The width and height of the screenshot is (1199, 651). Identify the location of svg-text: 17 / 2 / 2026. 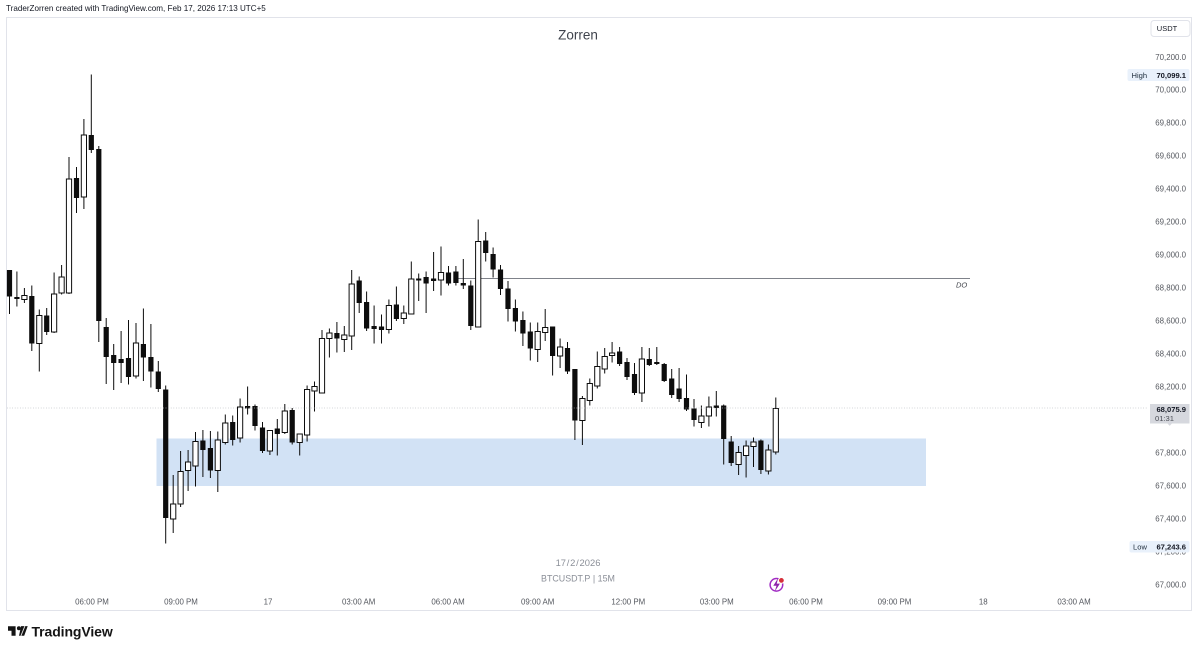
(578, 562).